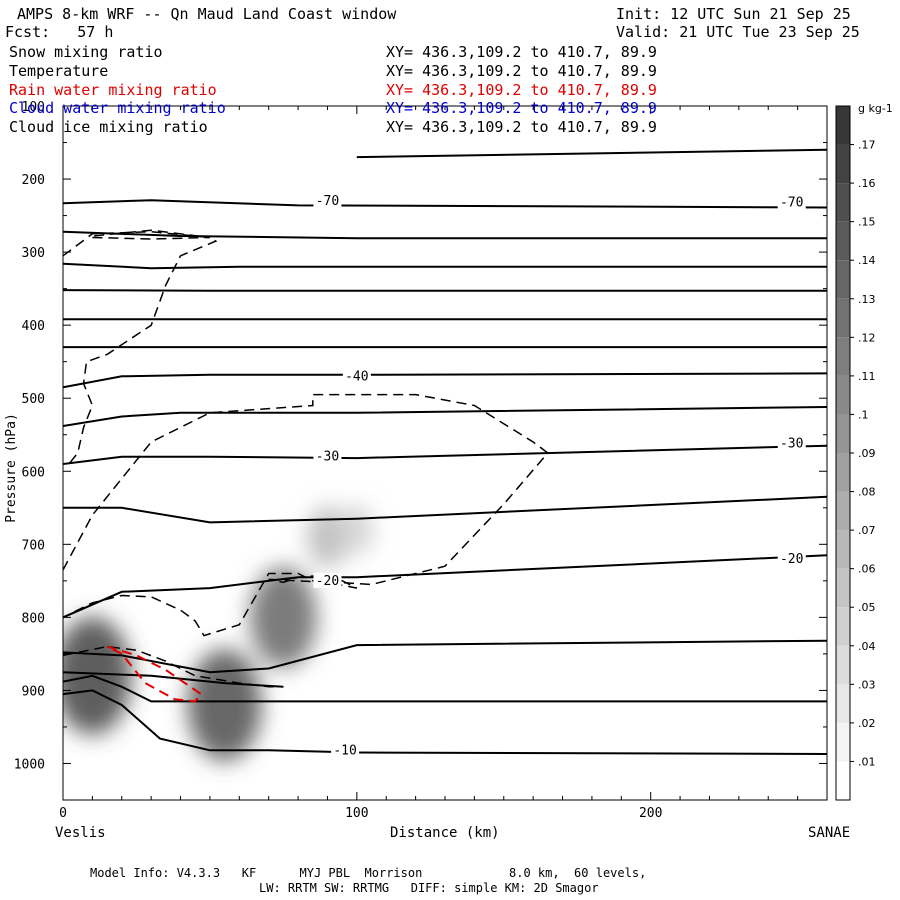 Image resolution: width=900 pixels, height=900 pixels. Describe the element at coordinates (59, 71) in the screenshot. I see `legend-label-temperature: Temperature` at that location.